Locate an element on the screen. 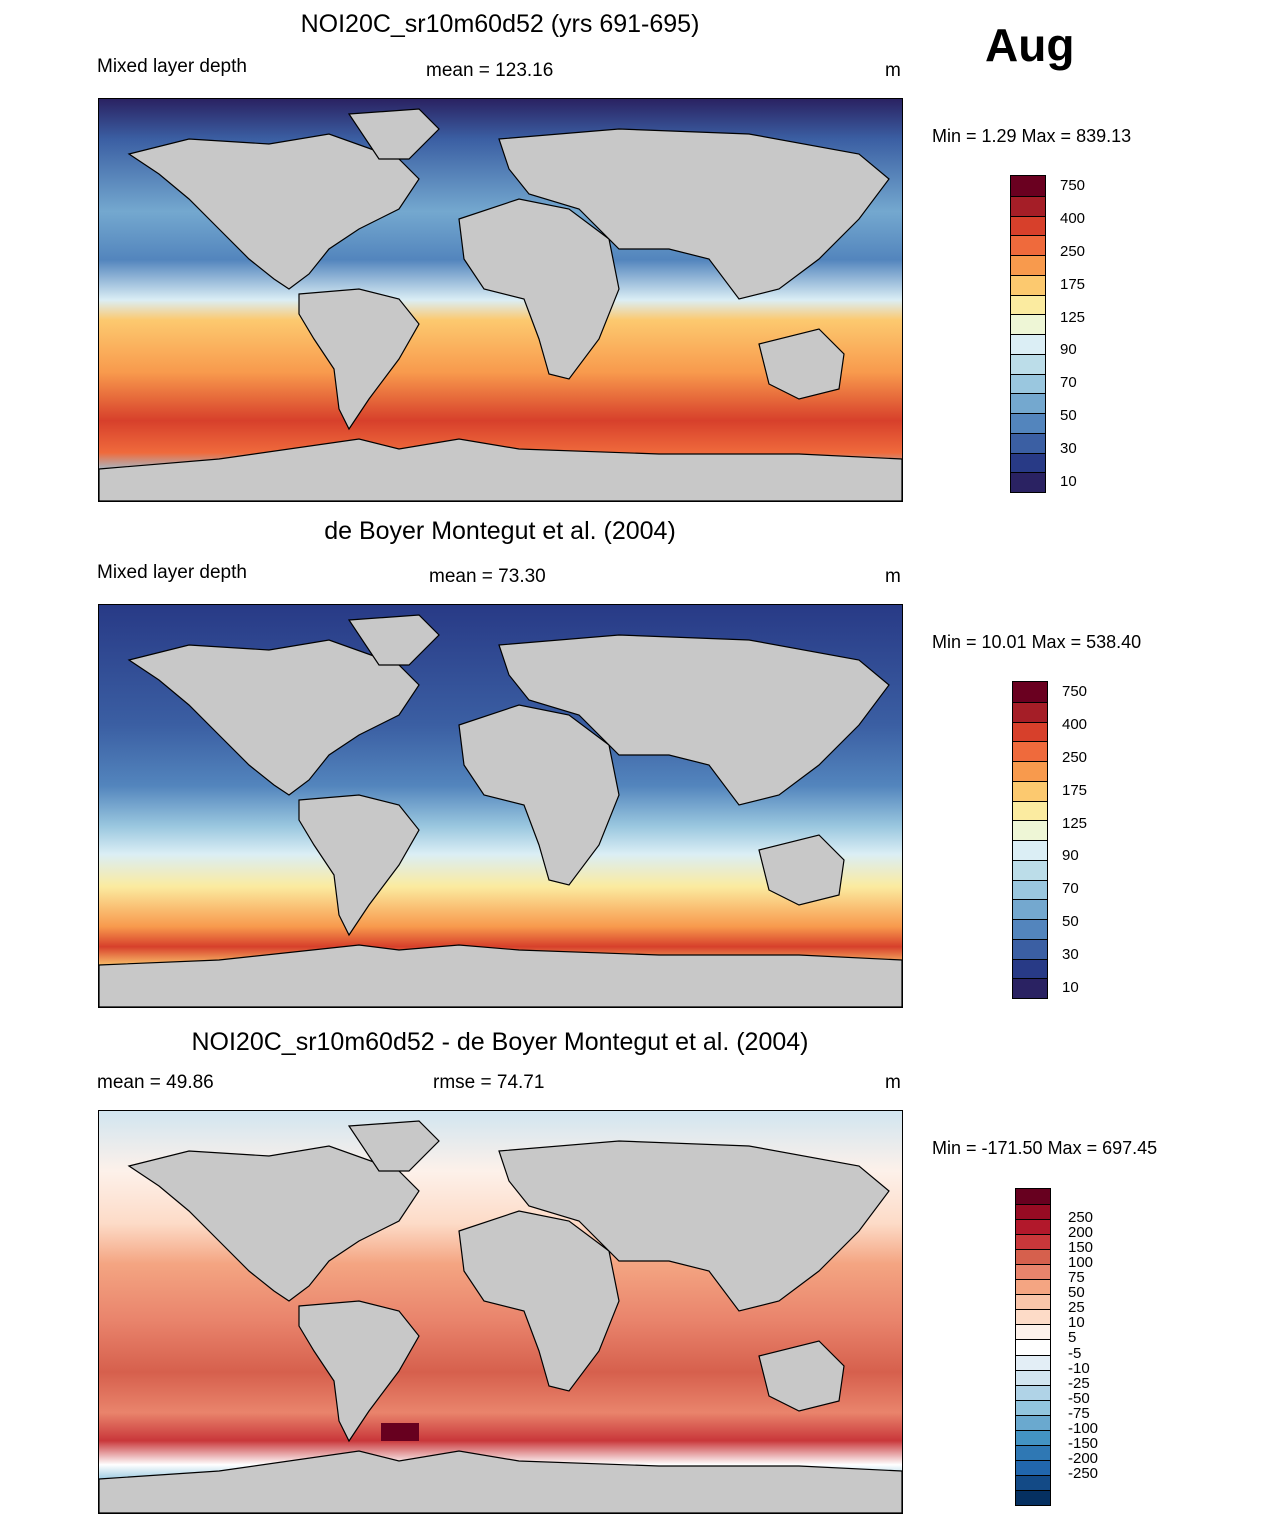 The image size is (1285, 1519). colorbar-tick-label: 200 is located at coordinates (1081, 1233).